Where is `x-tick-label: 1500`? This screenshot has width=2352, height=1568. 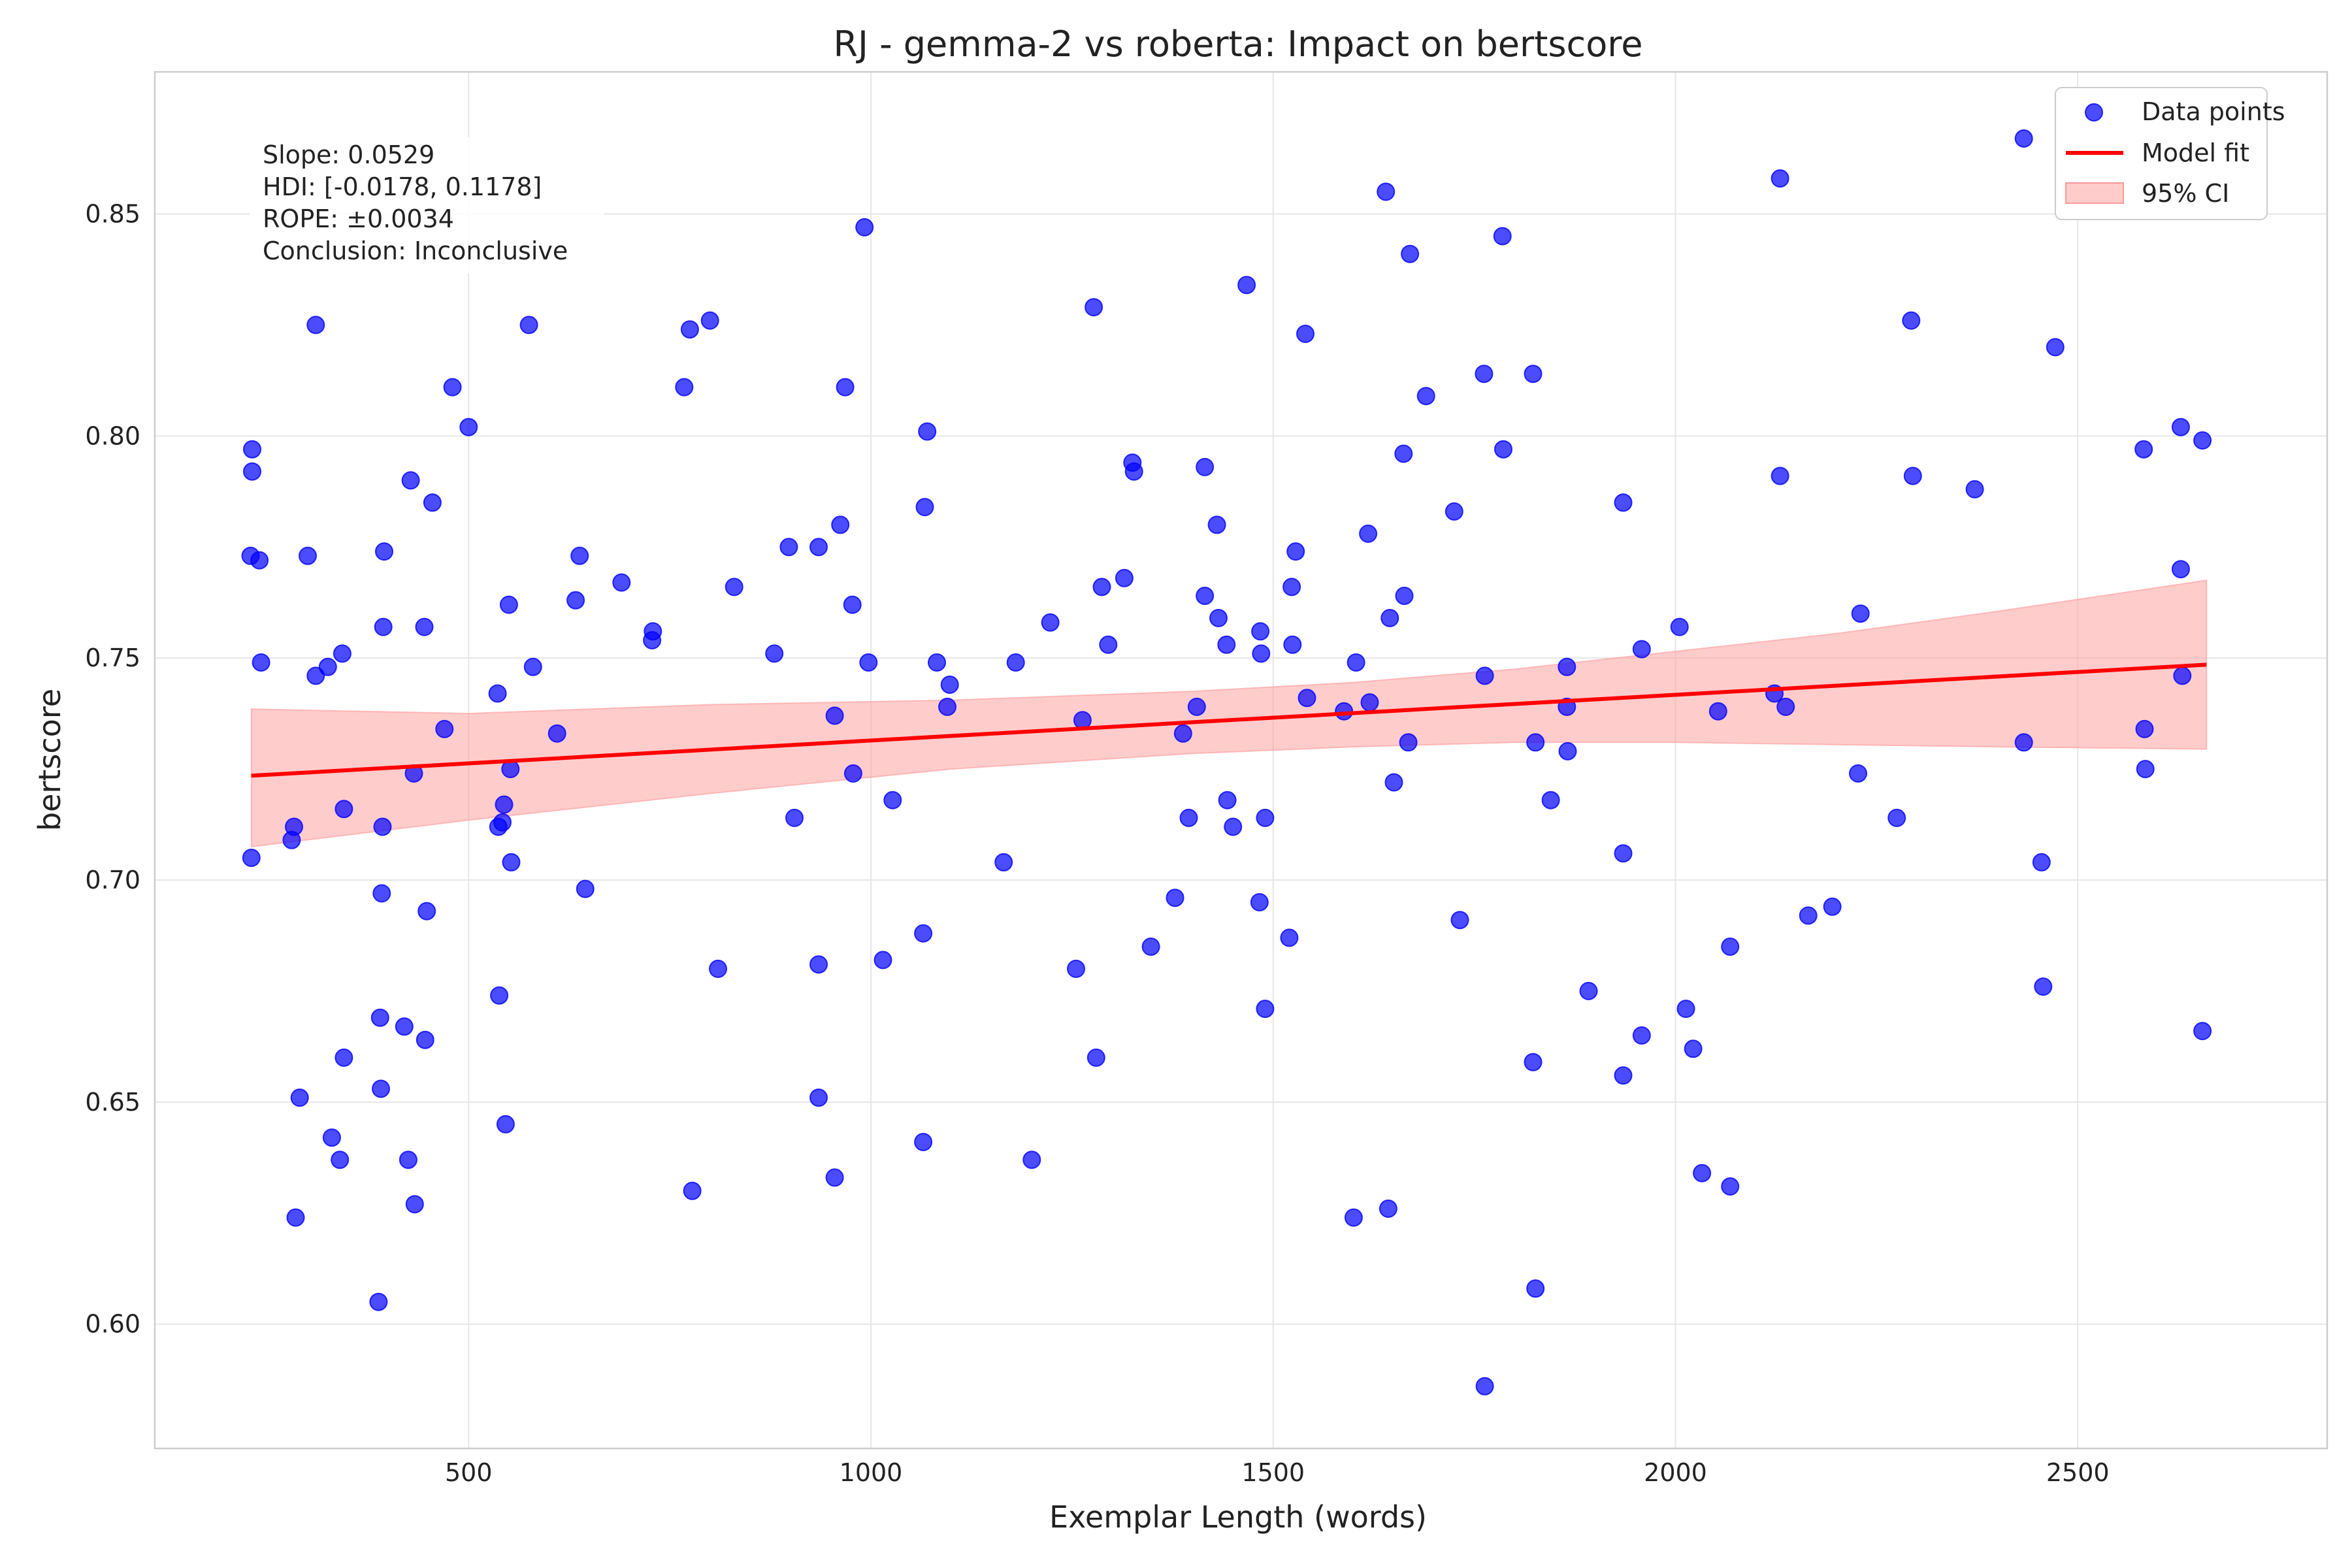
x-tick-label: 1500 is located at coordinates (1273, 1472).